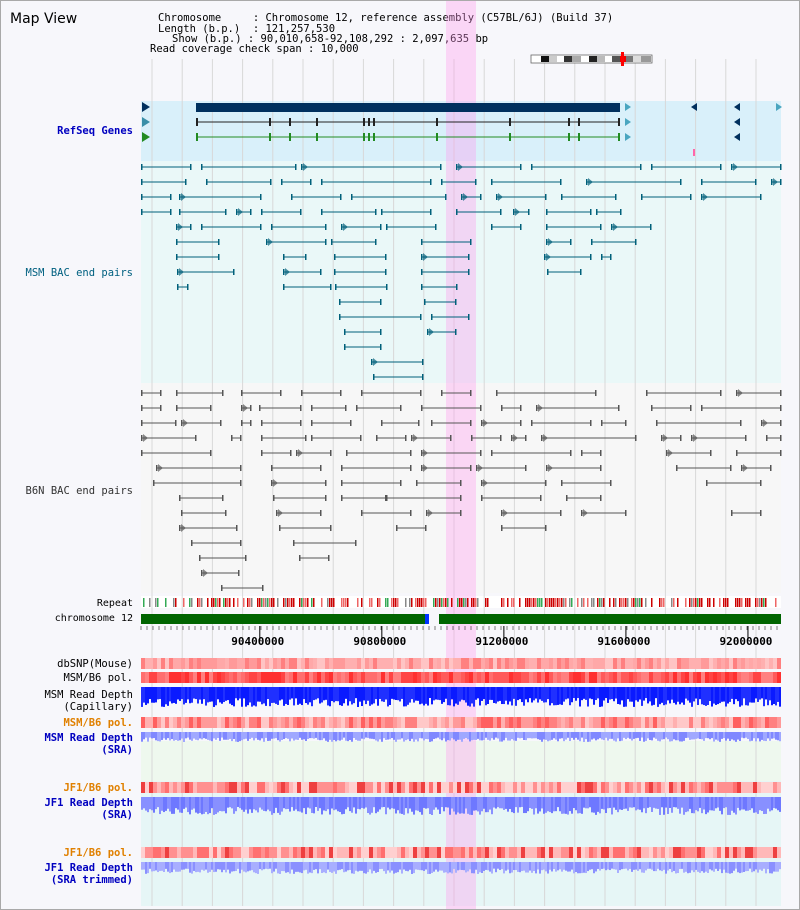  I want to click on track-label-refseq-genes: RefSeq Genes, so click(95, 131).